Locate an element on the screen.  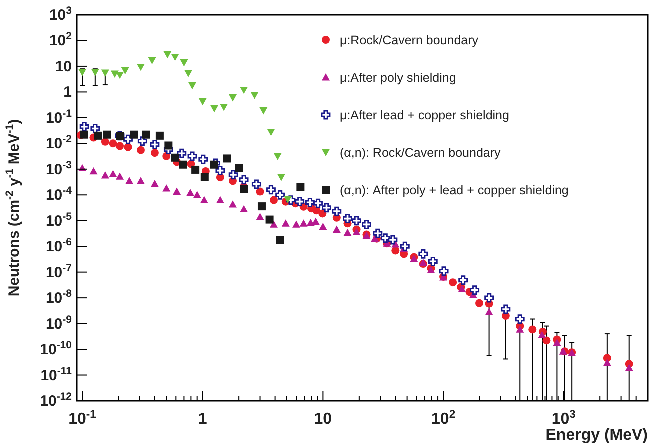
x-tick-label: 1 is located at coordinates (203, 419).